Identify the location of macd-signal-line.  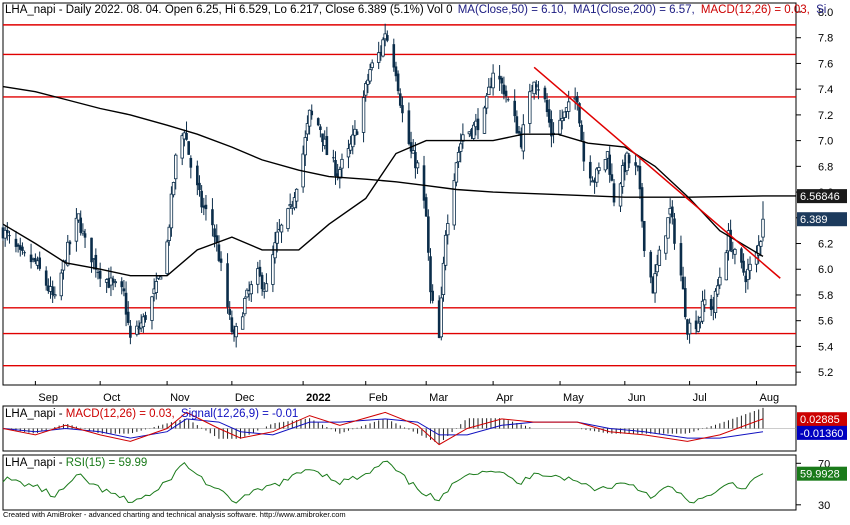
(383, 428).